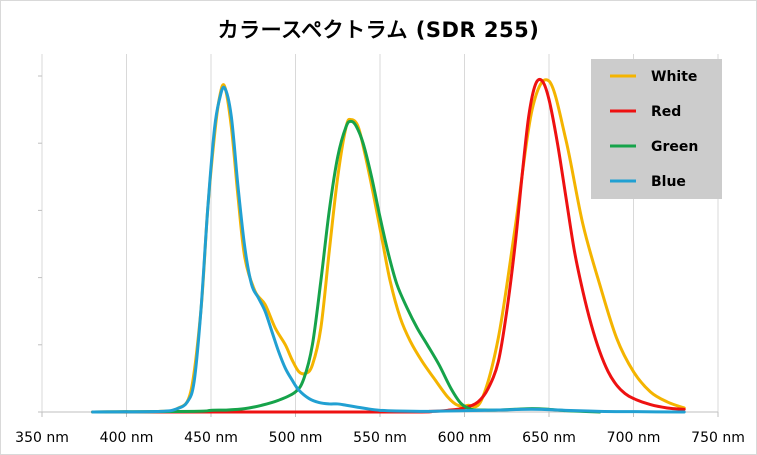  I want to click on legend-label-red: Red, so click(666, 112).